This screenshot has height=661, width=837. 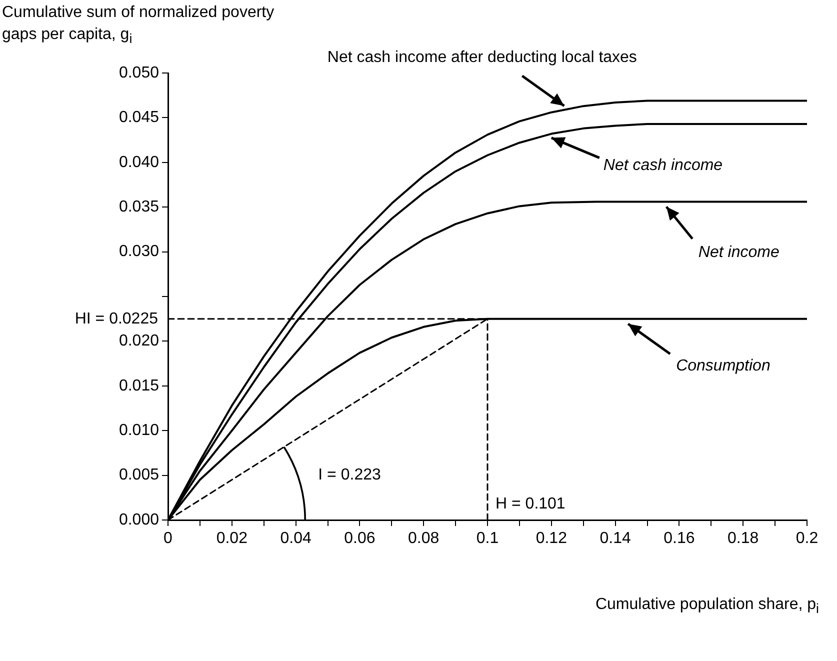 I want to click on y-tick-label: 0.020, so click(x=139, y=341).